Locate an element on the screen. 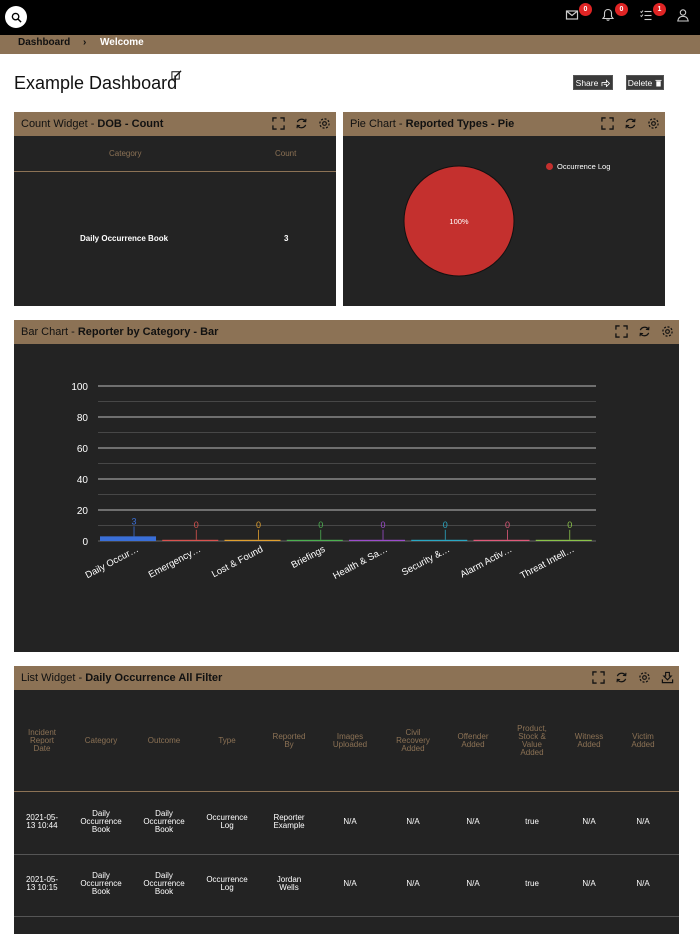  column-header: Civil Recovery Added is located at coordinates (413, 740).